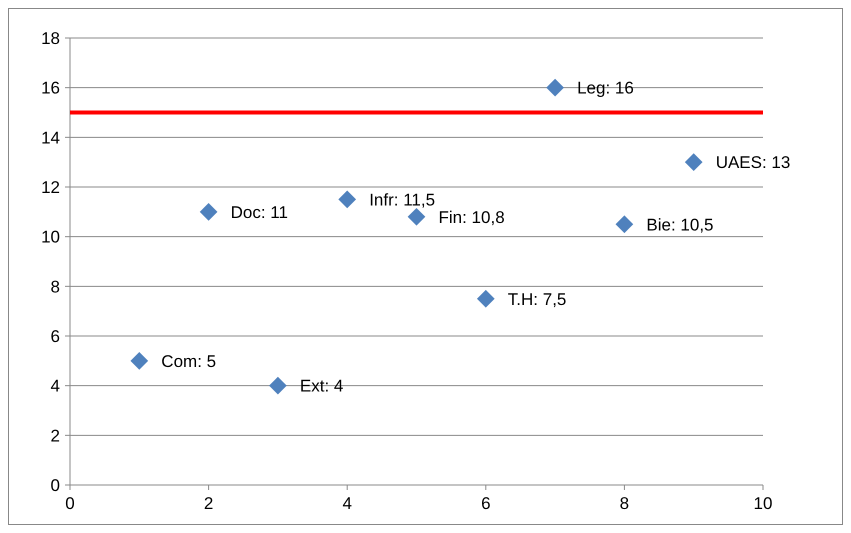  Describe the element at coordinates (50, 138) in the screenshot. I see `y-tick-label: 14` at that location.